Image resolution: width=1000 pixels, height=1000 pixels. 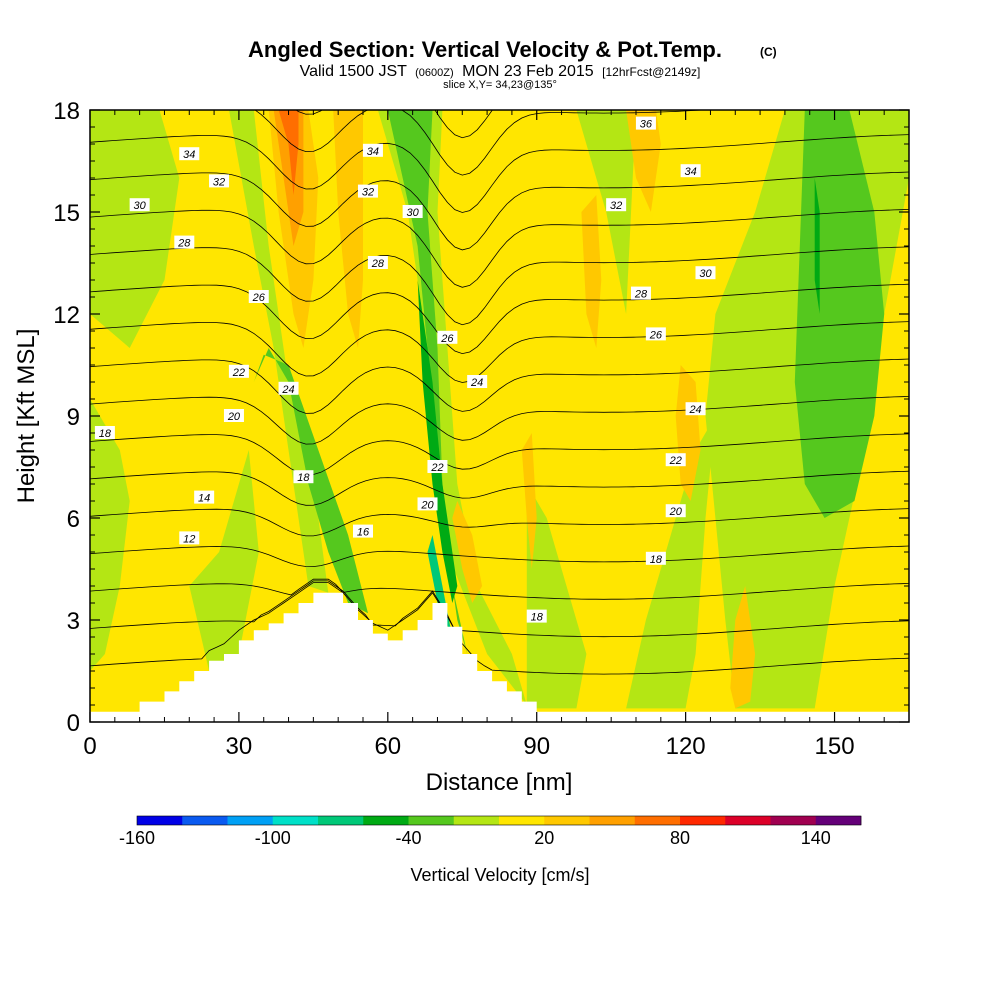 I want to click on subtitle-date: MON 23 Feb 2015, so click(x=528, y=71).